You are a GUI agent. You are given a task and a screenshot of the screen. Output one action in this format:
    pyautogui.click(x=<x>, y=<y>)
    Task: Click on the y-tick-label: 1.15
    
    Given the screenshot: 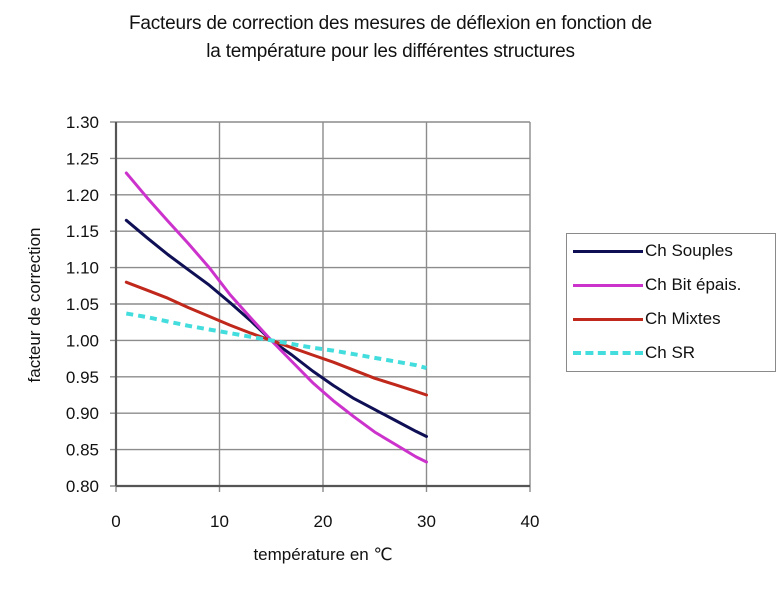 What is the action you would take?
    pyautogui.click(x=82, y=231)
    